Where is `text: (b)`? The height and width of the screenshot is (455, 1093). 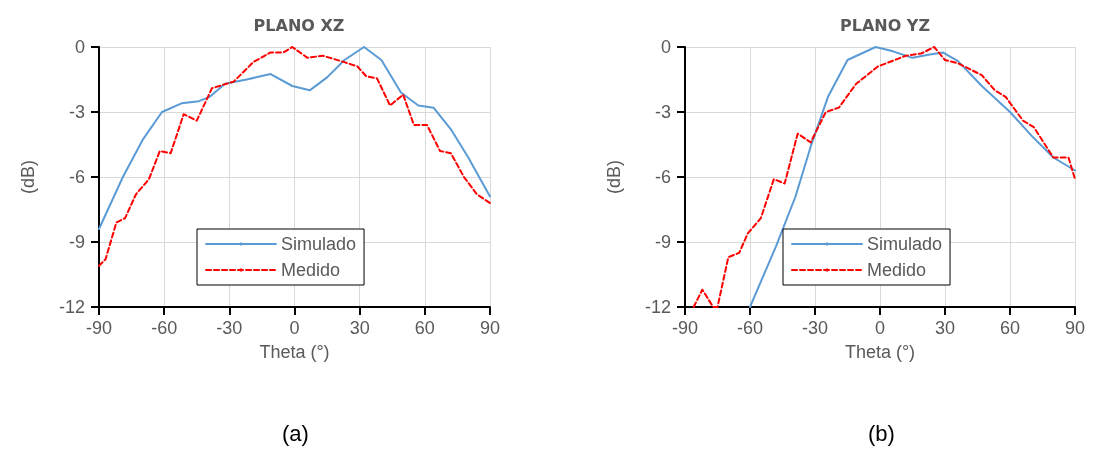
text: (b) is located at coordinates (881, 433).